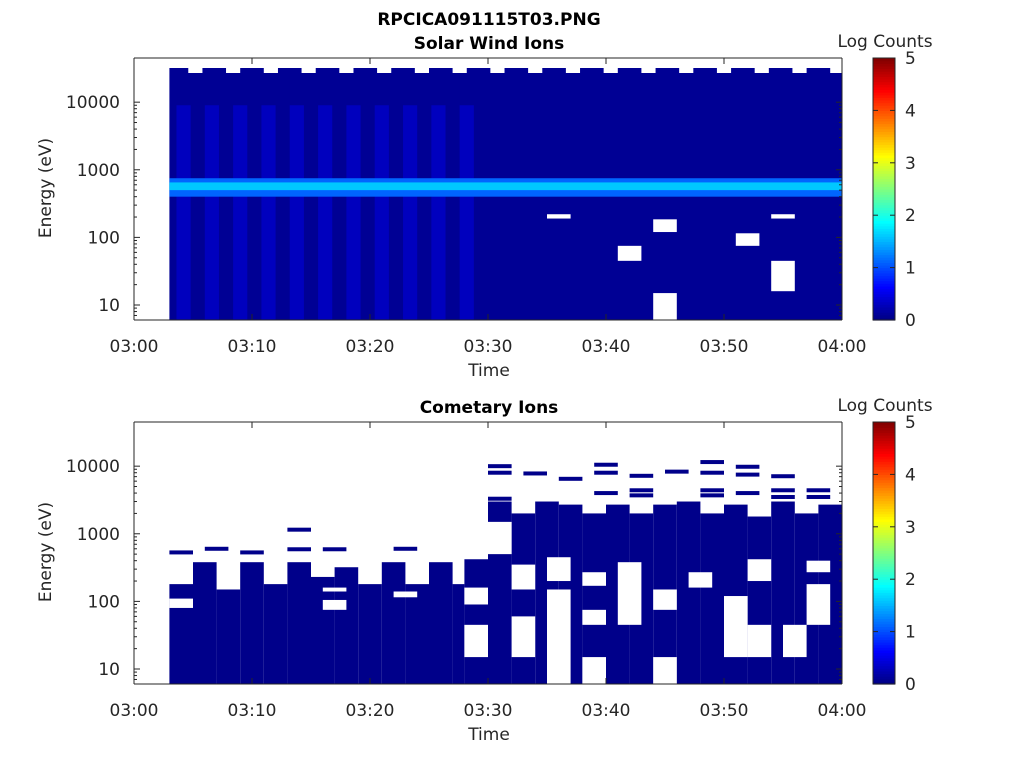 This screenshot has width=1024, height=768. Describe the element at coordinates (910, 423) in the screenshot. I see `colorbar-tick-label: 5` at that location.